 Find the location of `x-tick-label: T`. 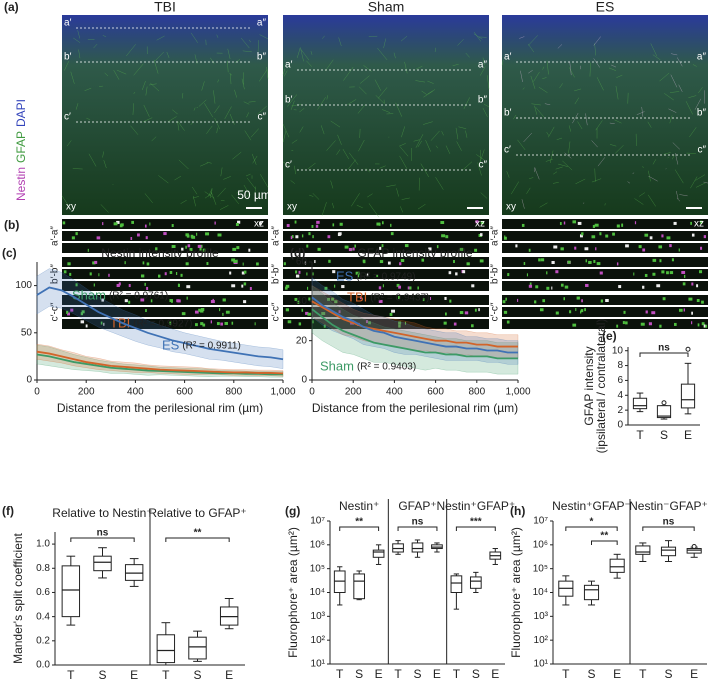

x-tick-label: T is located at coordinates (340, 674).